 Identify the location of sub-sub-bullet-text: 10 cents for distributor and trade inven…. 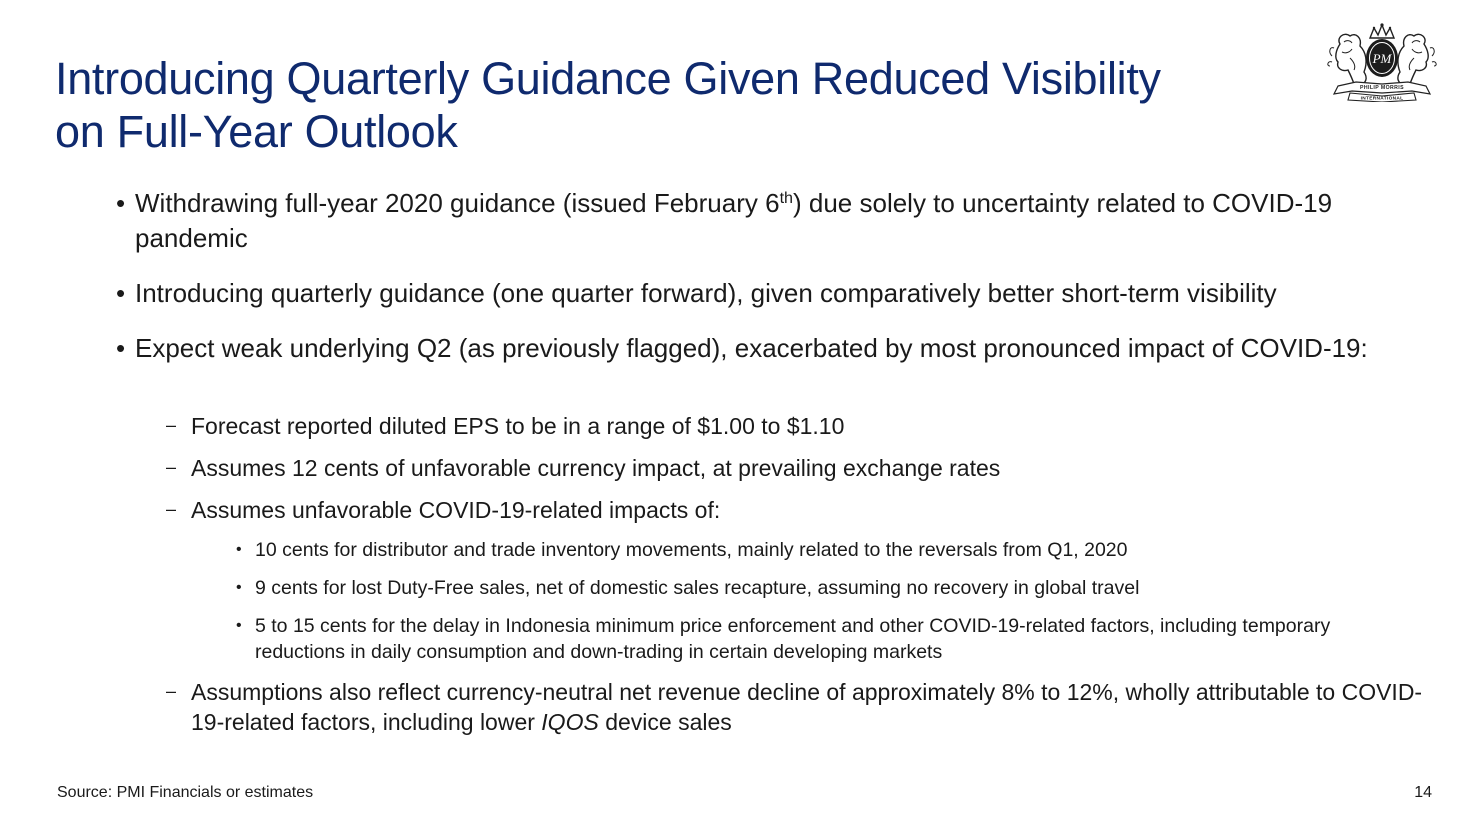
(691, 550).